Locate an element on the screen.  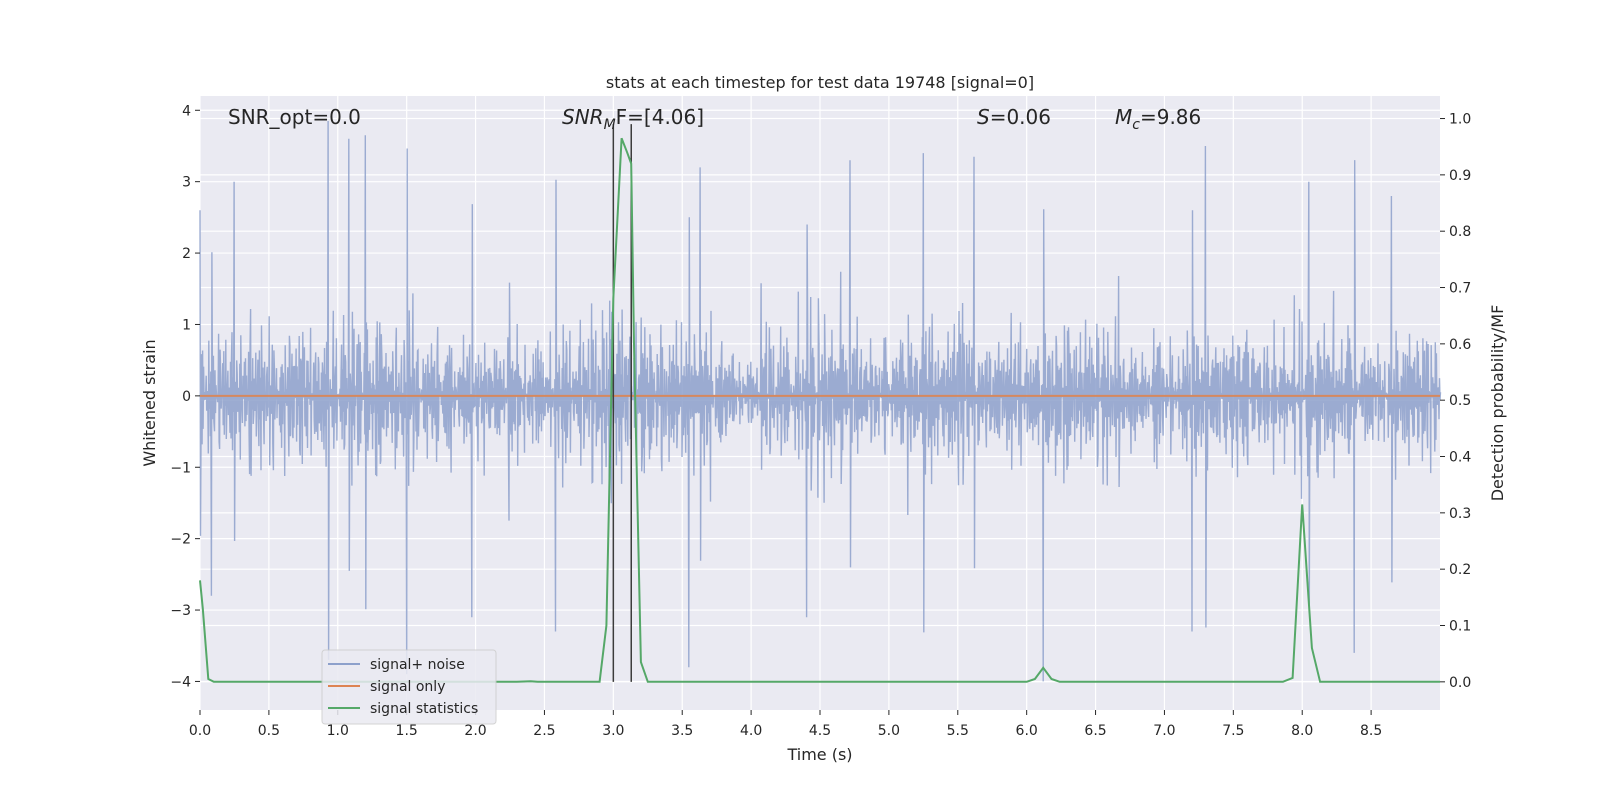
x-tick-label: 8.0 is located at coordinates (1302, 731).